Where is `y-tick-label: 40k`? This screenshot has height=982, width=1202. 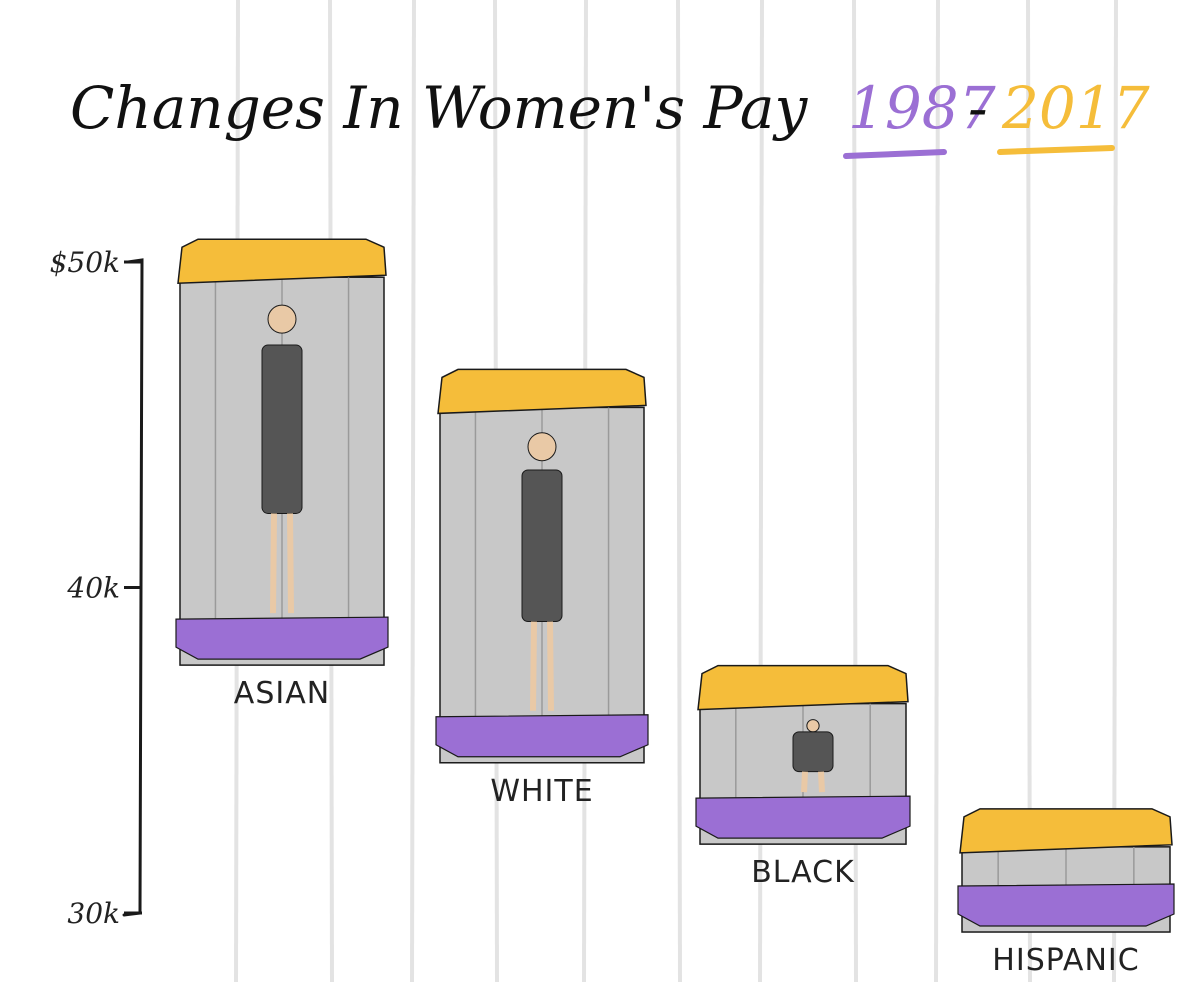 y-tick-label: 40k is located at coordinates (93, 588).